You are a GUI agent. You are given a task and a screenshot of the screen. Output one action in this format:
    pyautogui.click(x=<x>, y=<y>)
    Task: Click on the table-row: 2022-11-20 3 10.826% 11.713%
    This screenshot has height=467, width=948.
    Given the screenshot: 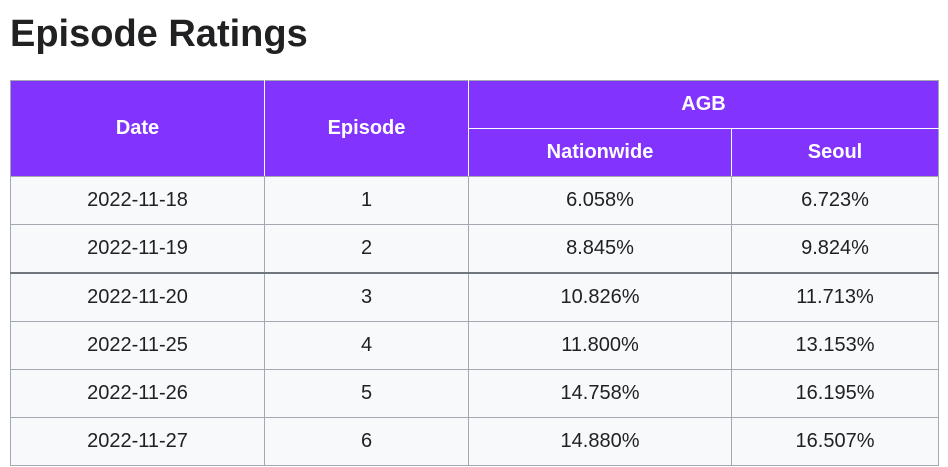 What is the action you would take?
    pyautogui.click(x=475, y=297)
    